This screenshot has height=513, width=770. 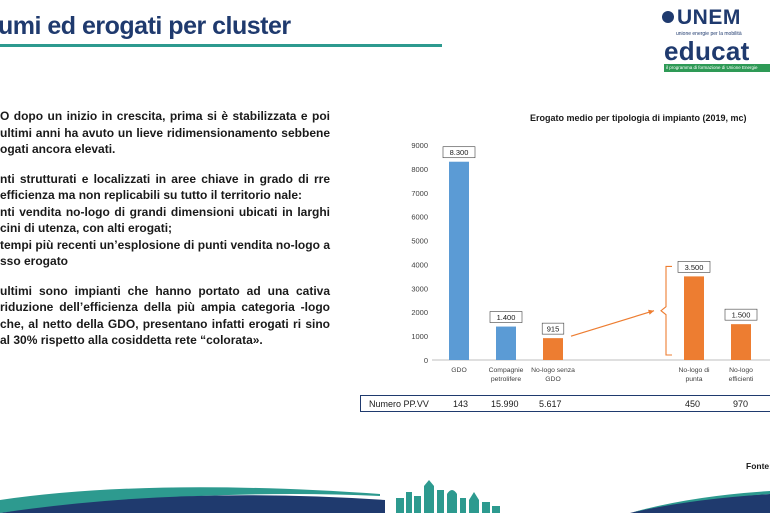 I want to click on data-label: 915, so click(x=553, y=329).